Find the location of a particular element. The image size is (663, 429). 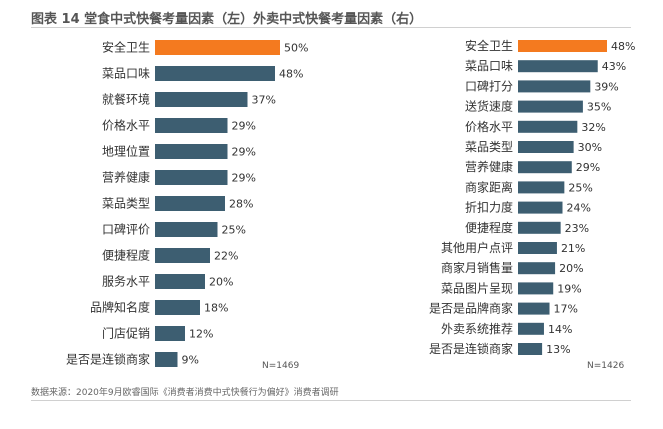

value-label: 18% is located at coordinates (216, 308).